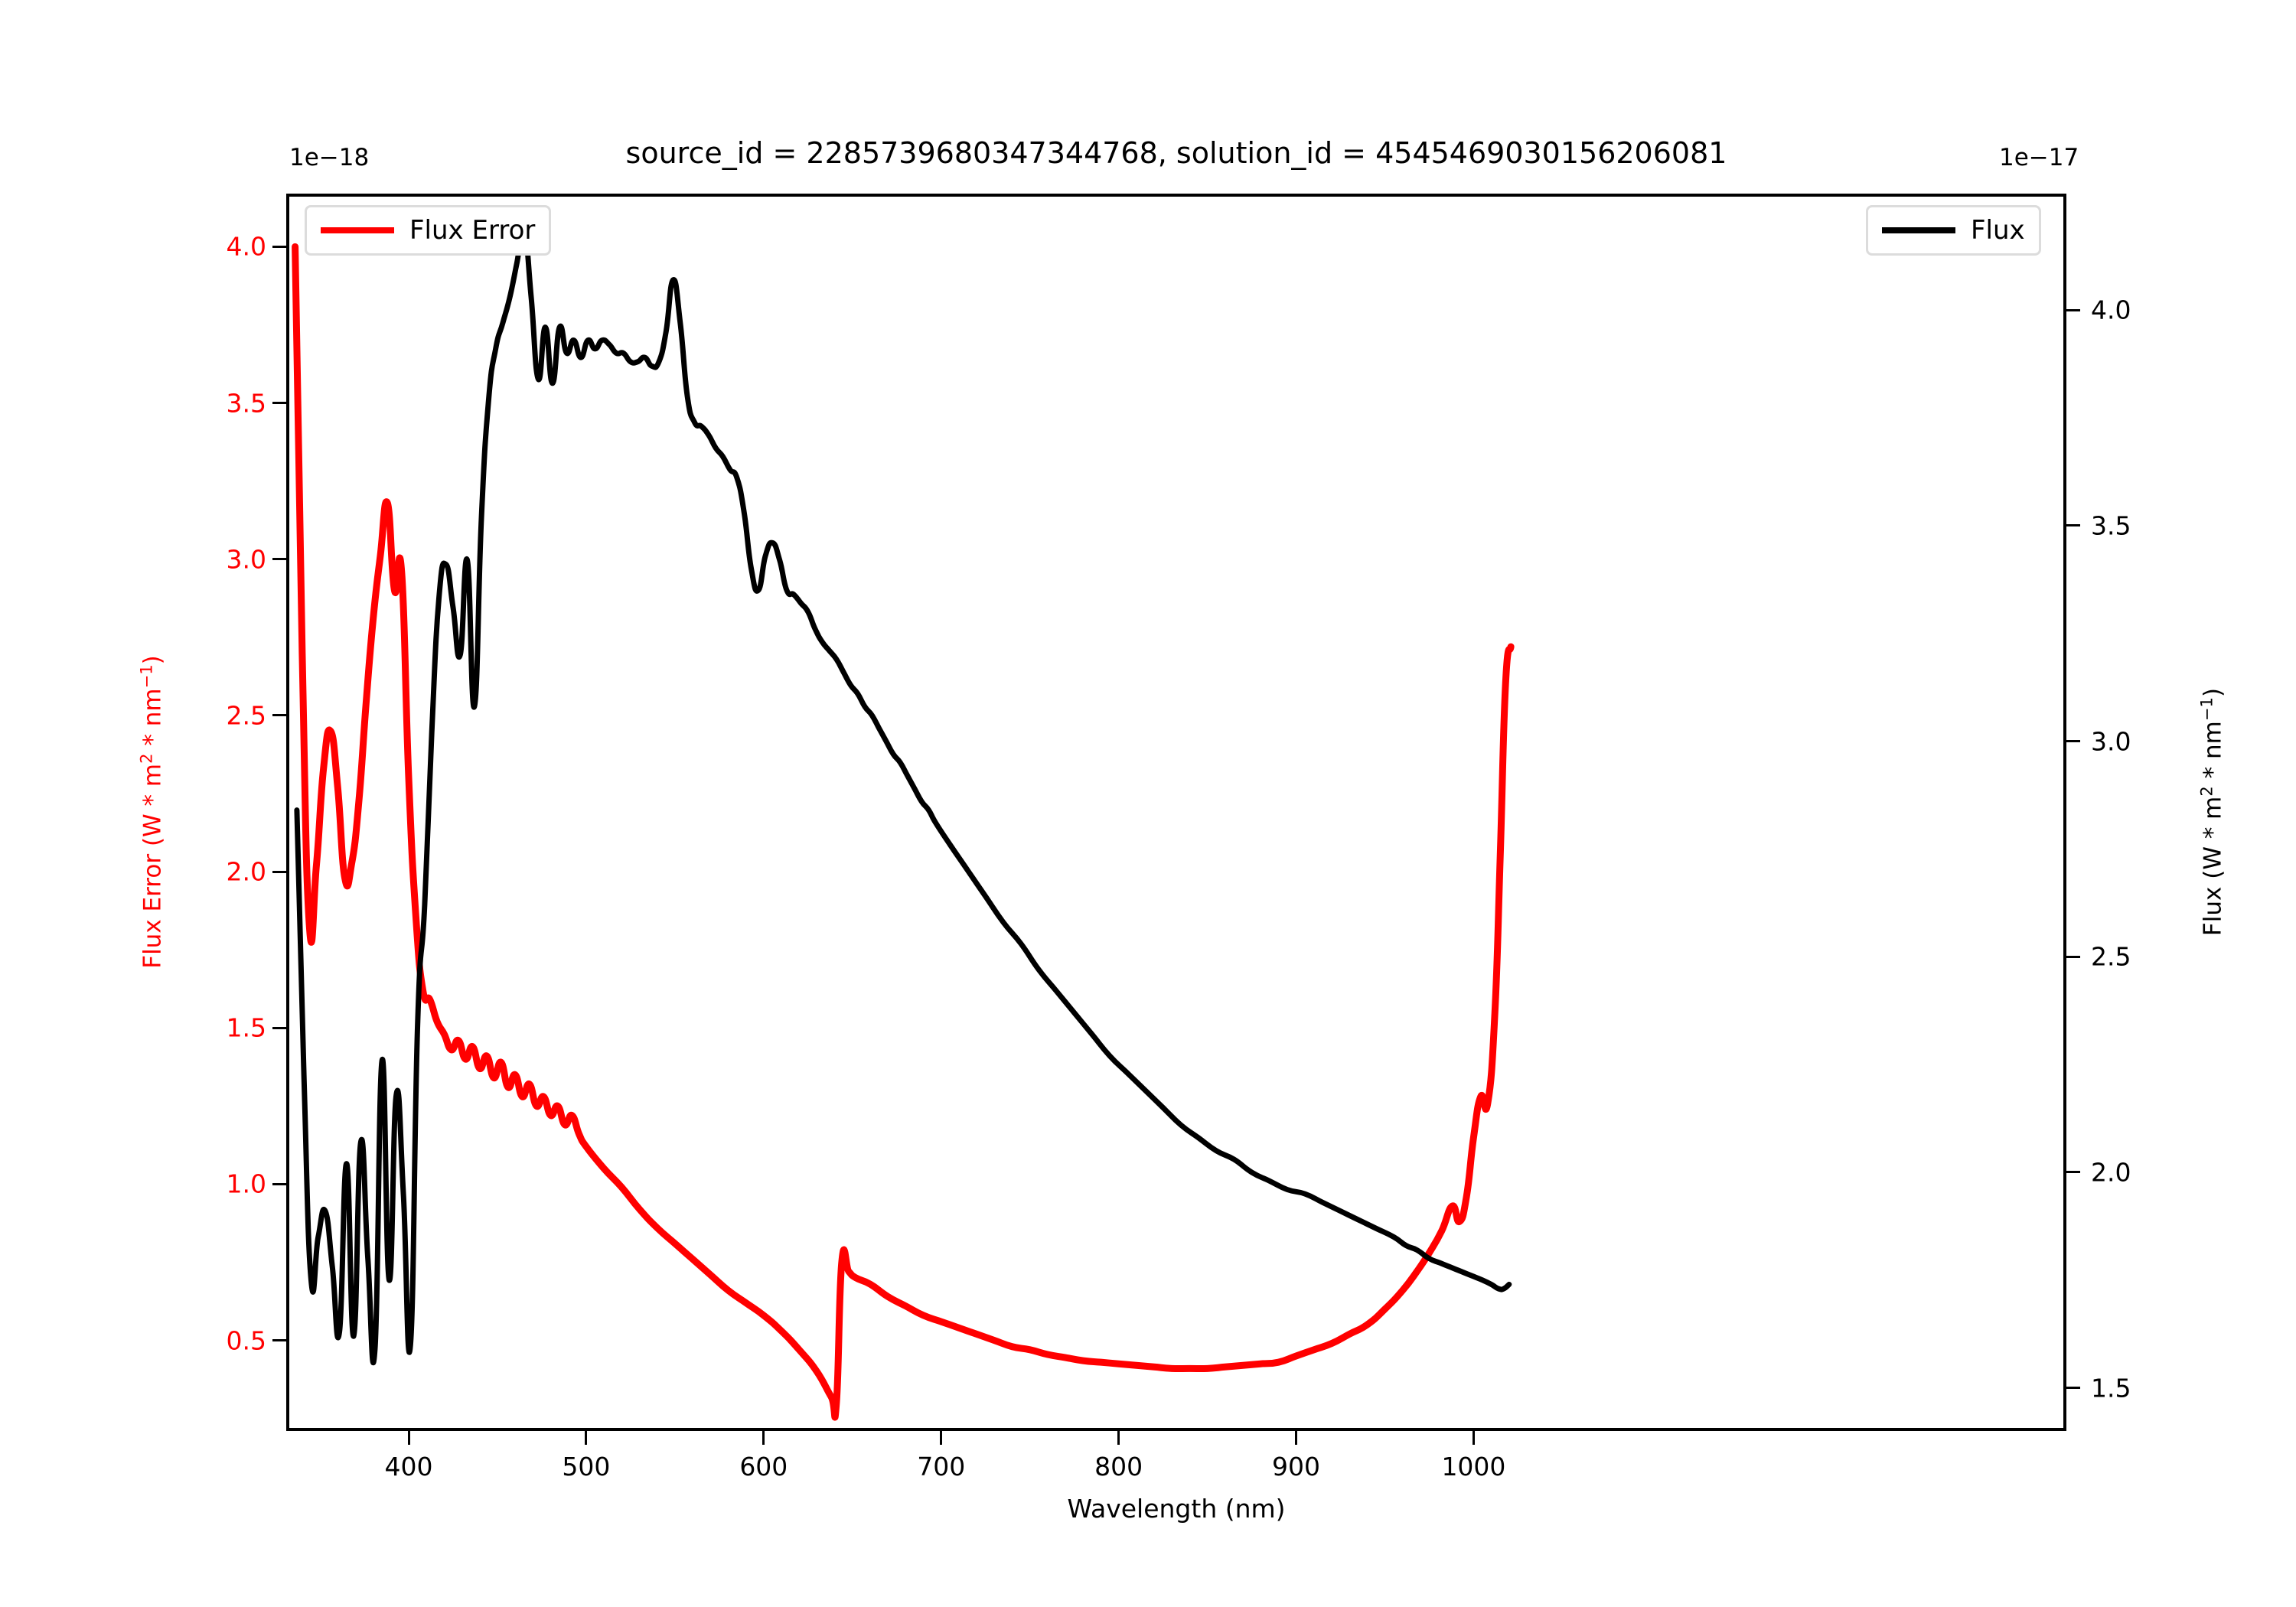  What do you see at coordinates (153, 660) in the screenshot?
I see `left-axis-label-suffix: )` at bounding box center [153, 660].